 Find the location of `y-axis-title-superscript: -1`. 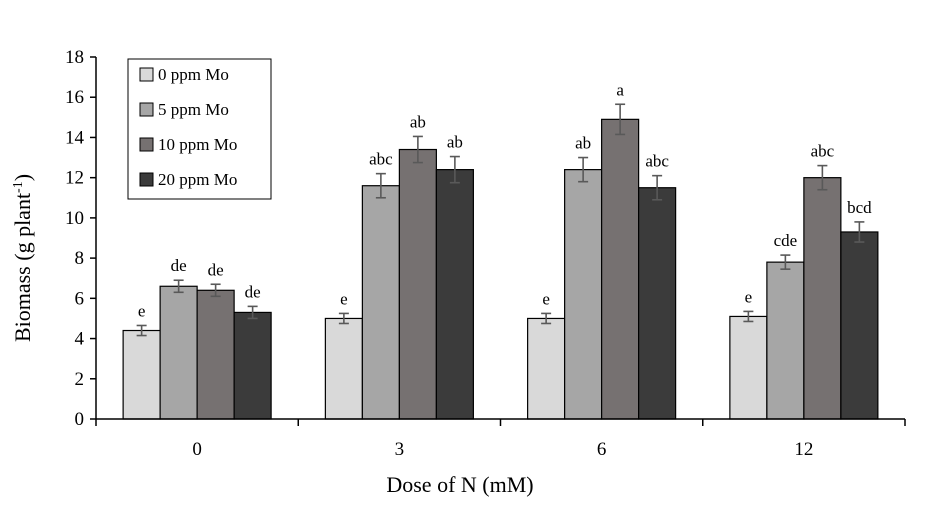

y-axis-title-superscript: -1 is located at coordinates (18, 187).